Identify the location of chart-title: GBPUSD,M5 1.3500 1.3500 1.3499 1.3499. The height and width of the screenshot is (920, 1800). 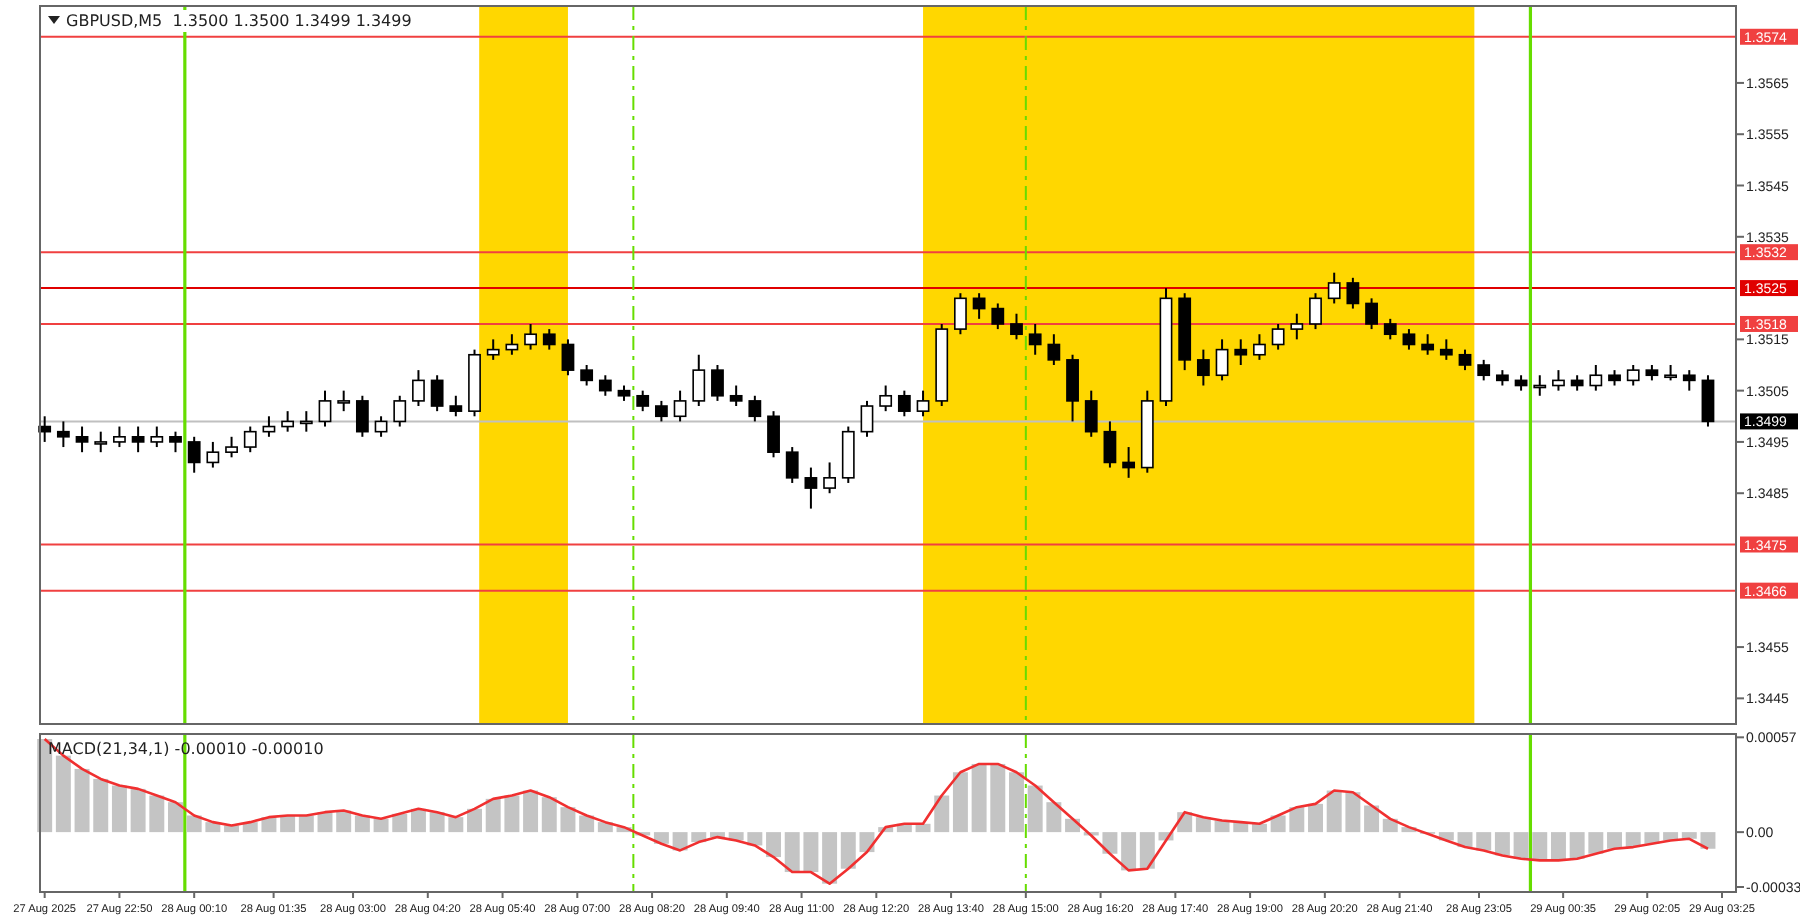
(239, 21).